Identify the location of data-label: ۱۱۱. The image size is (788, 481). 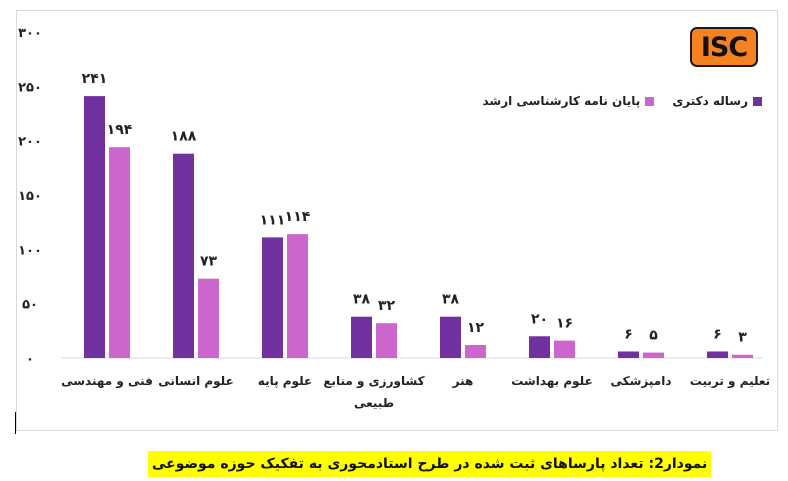
(273, 220).